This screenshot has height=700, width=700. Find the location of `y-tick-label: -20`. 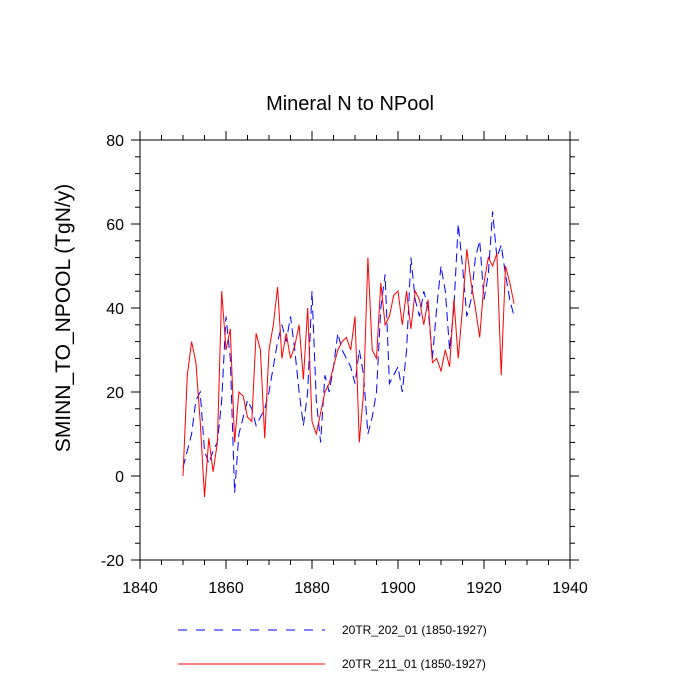

y-tick-label: -20 is located at coordinates (112, 561).